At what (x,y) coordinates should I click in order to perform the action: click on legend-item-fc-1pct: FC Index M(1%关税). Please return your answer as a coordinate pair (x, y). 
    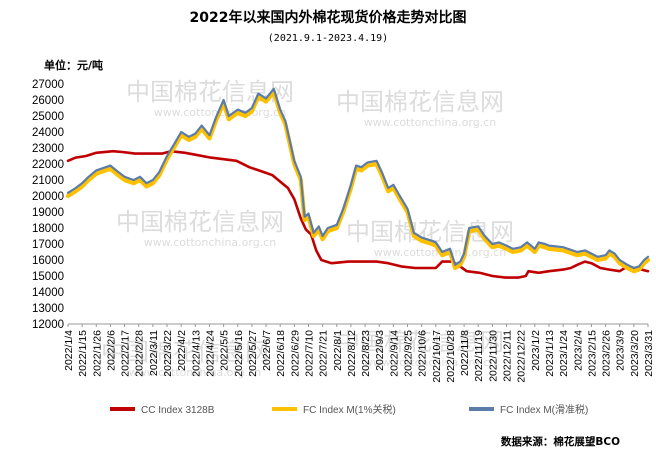
    Looking at the image, I should click on (334, 409).